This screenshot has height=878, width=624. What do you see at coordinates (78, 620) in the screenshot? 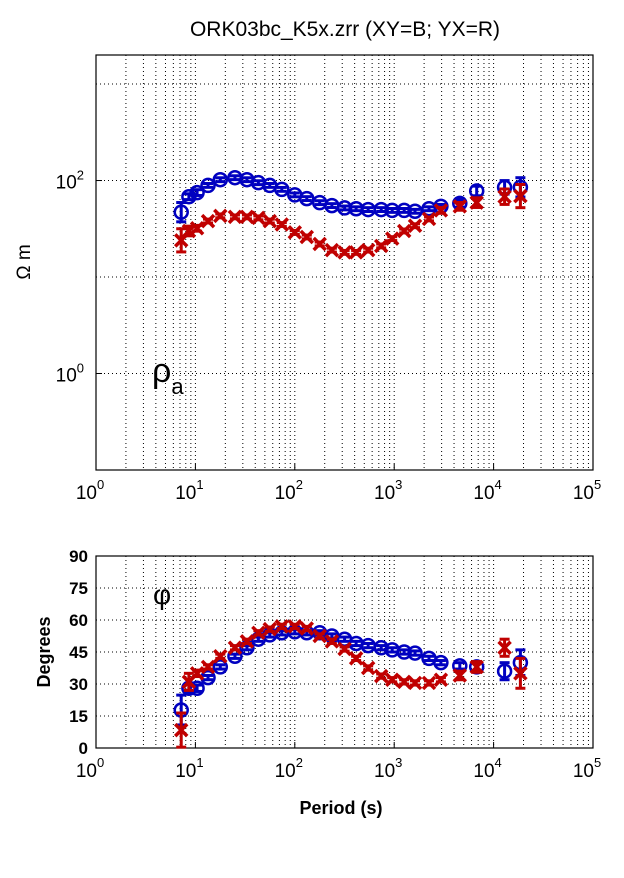
I see `y-tick-label: 60` at bounding box center [78, 620].